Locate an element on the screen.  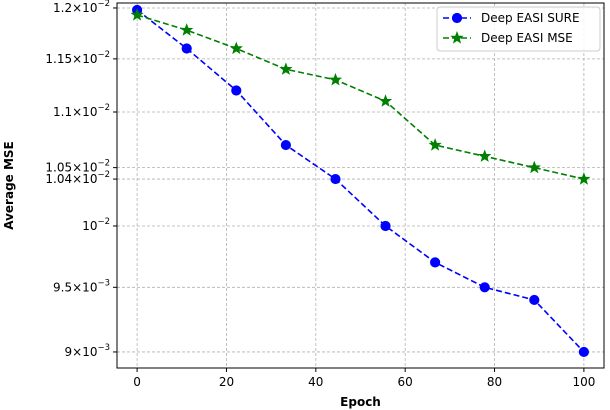
legend: Deep EASI SURE Deep EASI MSE is located at coordinates (518, 29).